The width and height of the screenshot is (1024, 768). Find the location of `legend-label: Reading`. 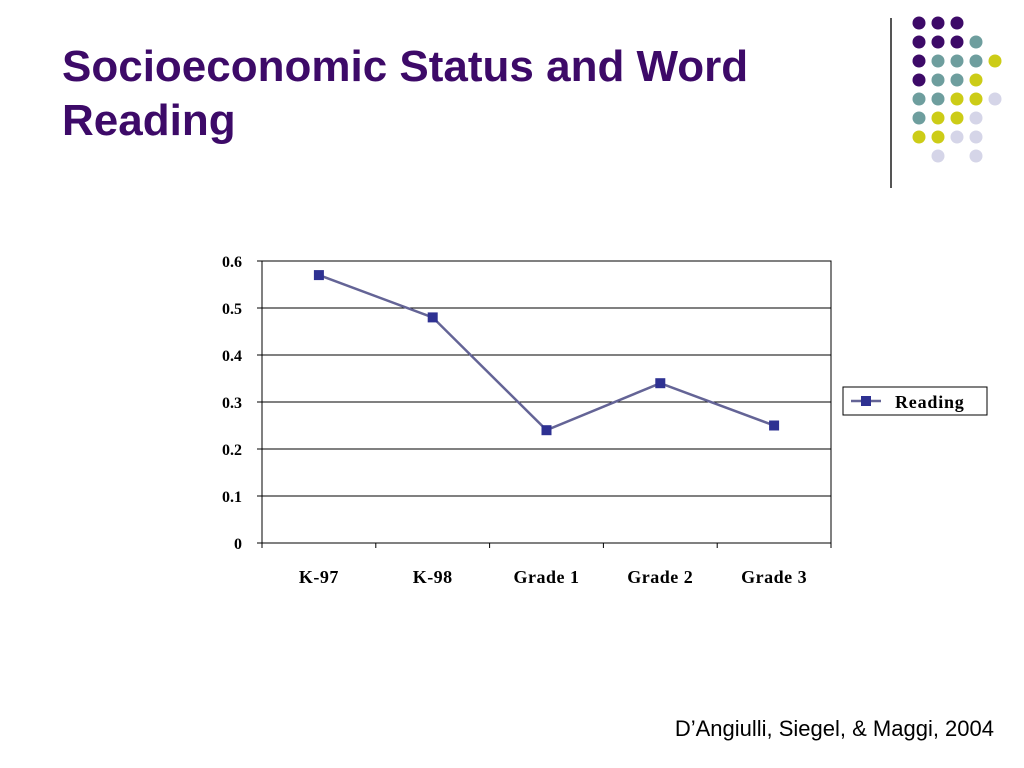

legend-label: Reading is located at coordinates (930, 402).